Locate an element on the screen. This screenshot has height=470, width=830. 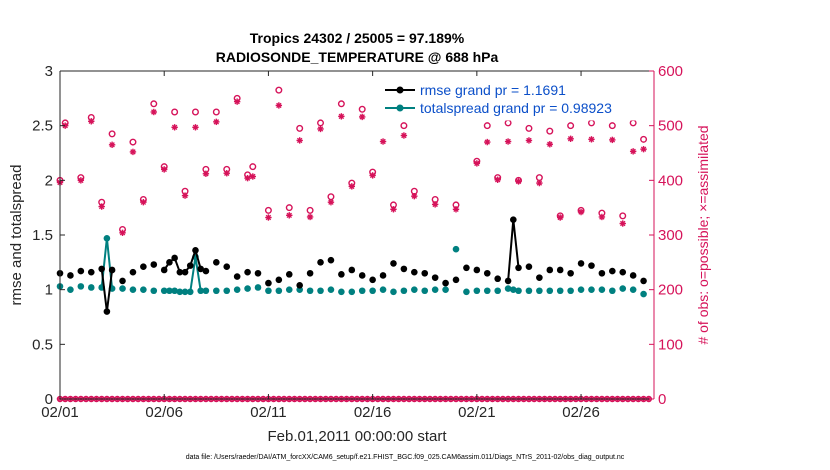
rmse-line-segment is located at coordinates (511, 250).